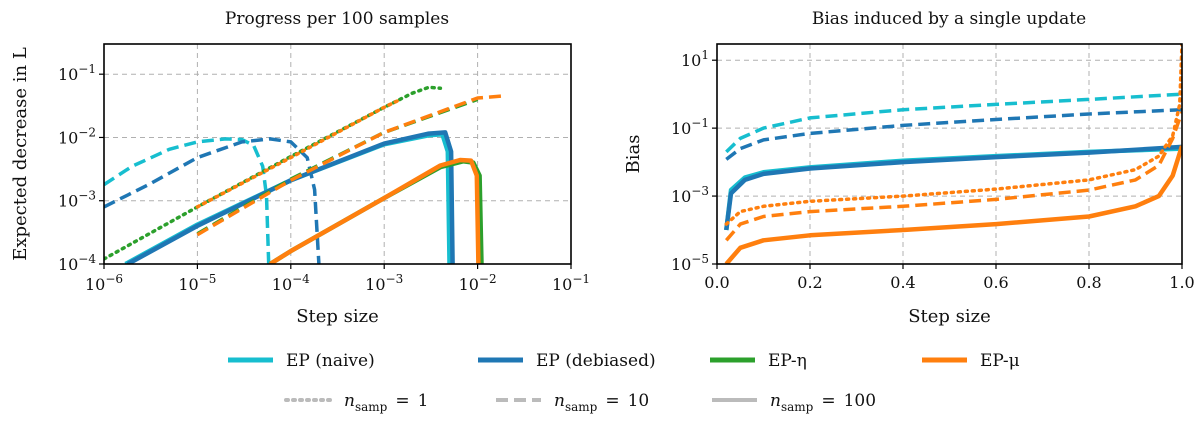 The height and width of the screenshot is (424, 1200). I want to click on y-axis-label: Bias, so click(633, 154).